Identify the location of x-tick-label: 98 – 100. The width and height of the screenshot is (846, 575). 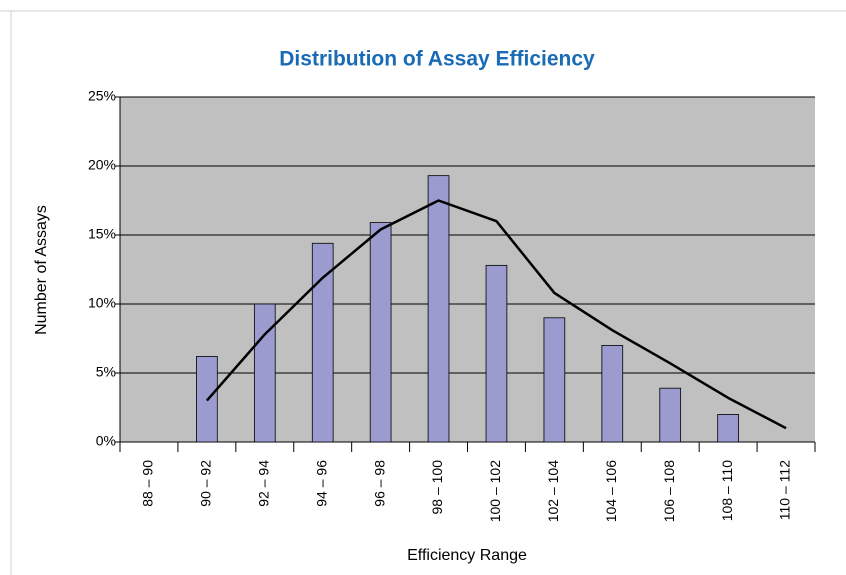
(437, 487).